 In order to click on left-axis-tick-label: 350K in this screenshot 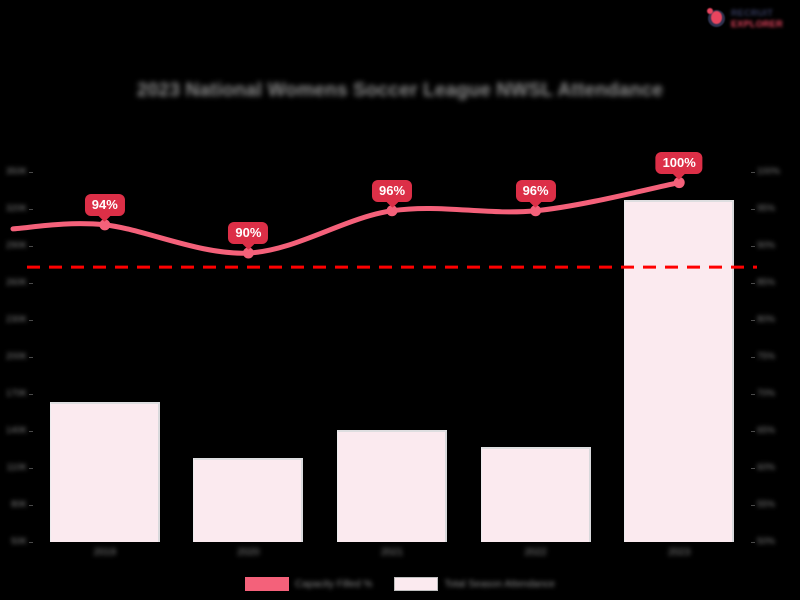, I will do `click(16, 171)`.